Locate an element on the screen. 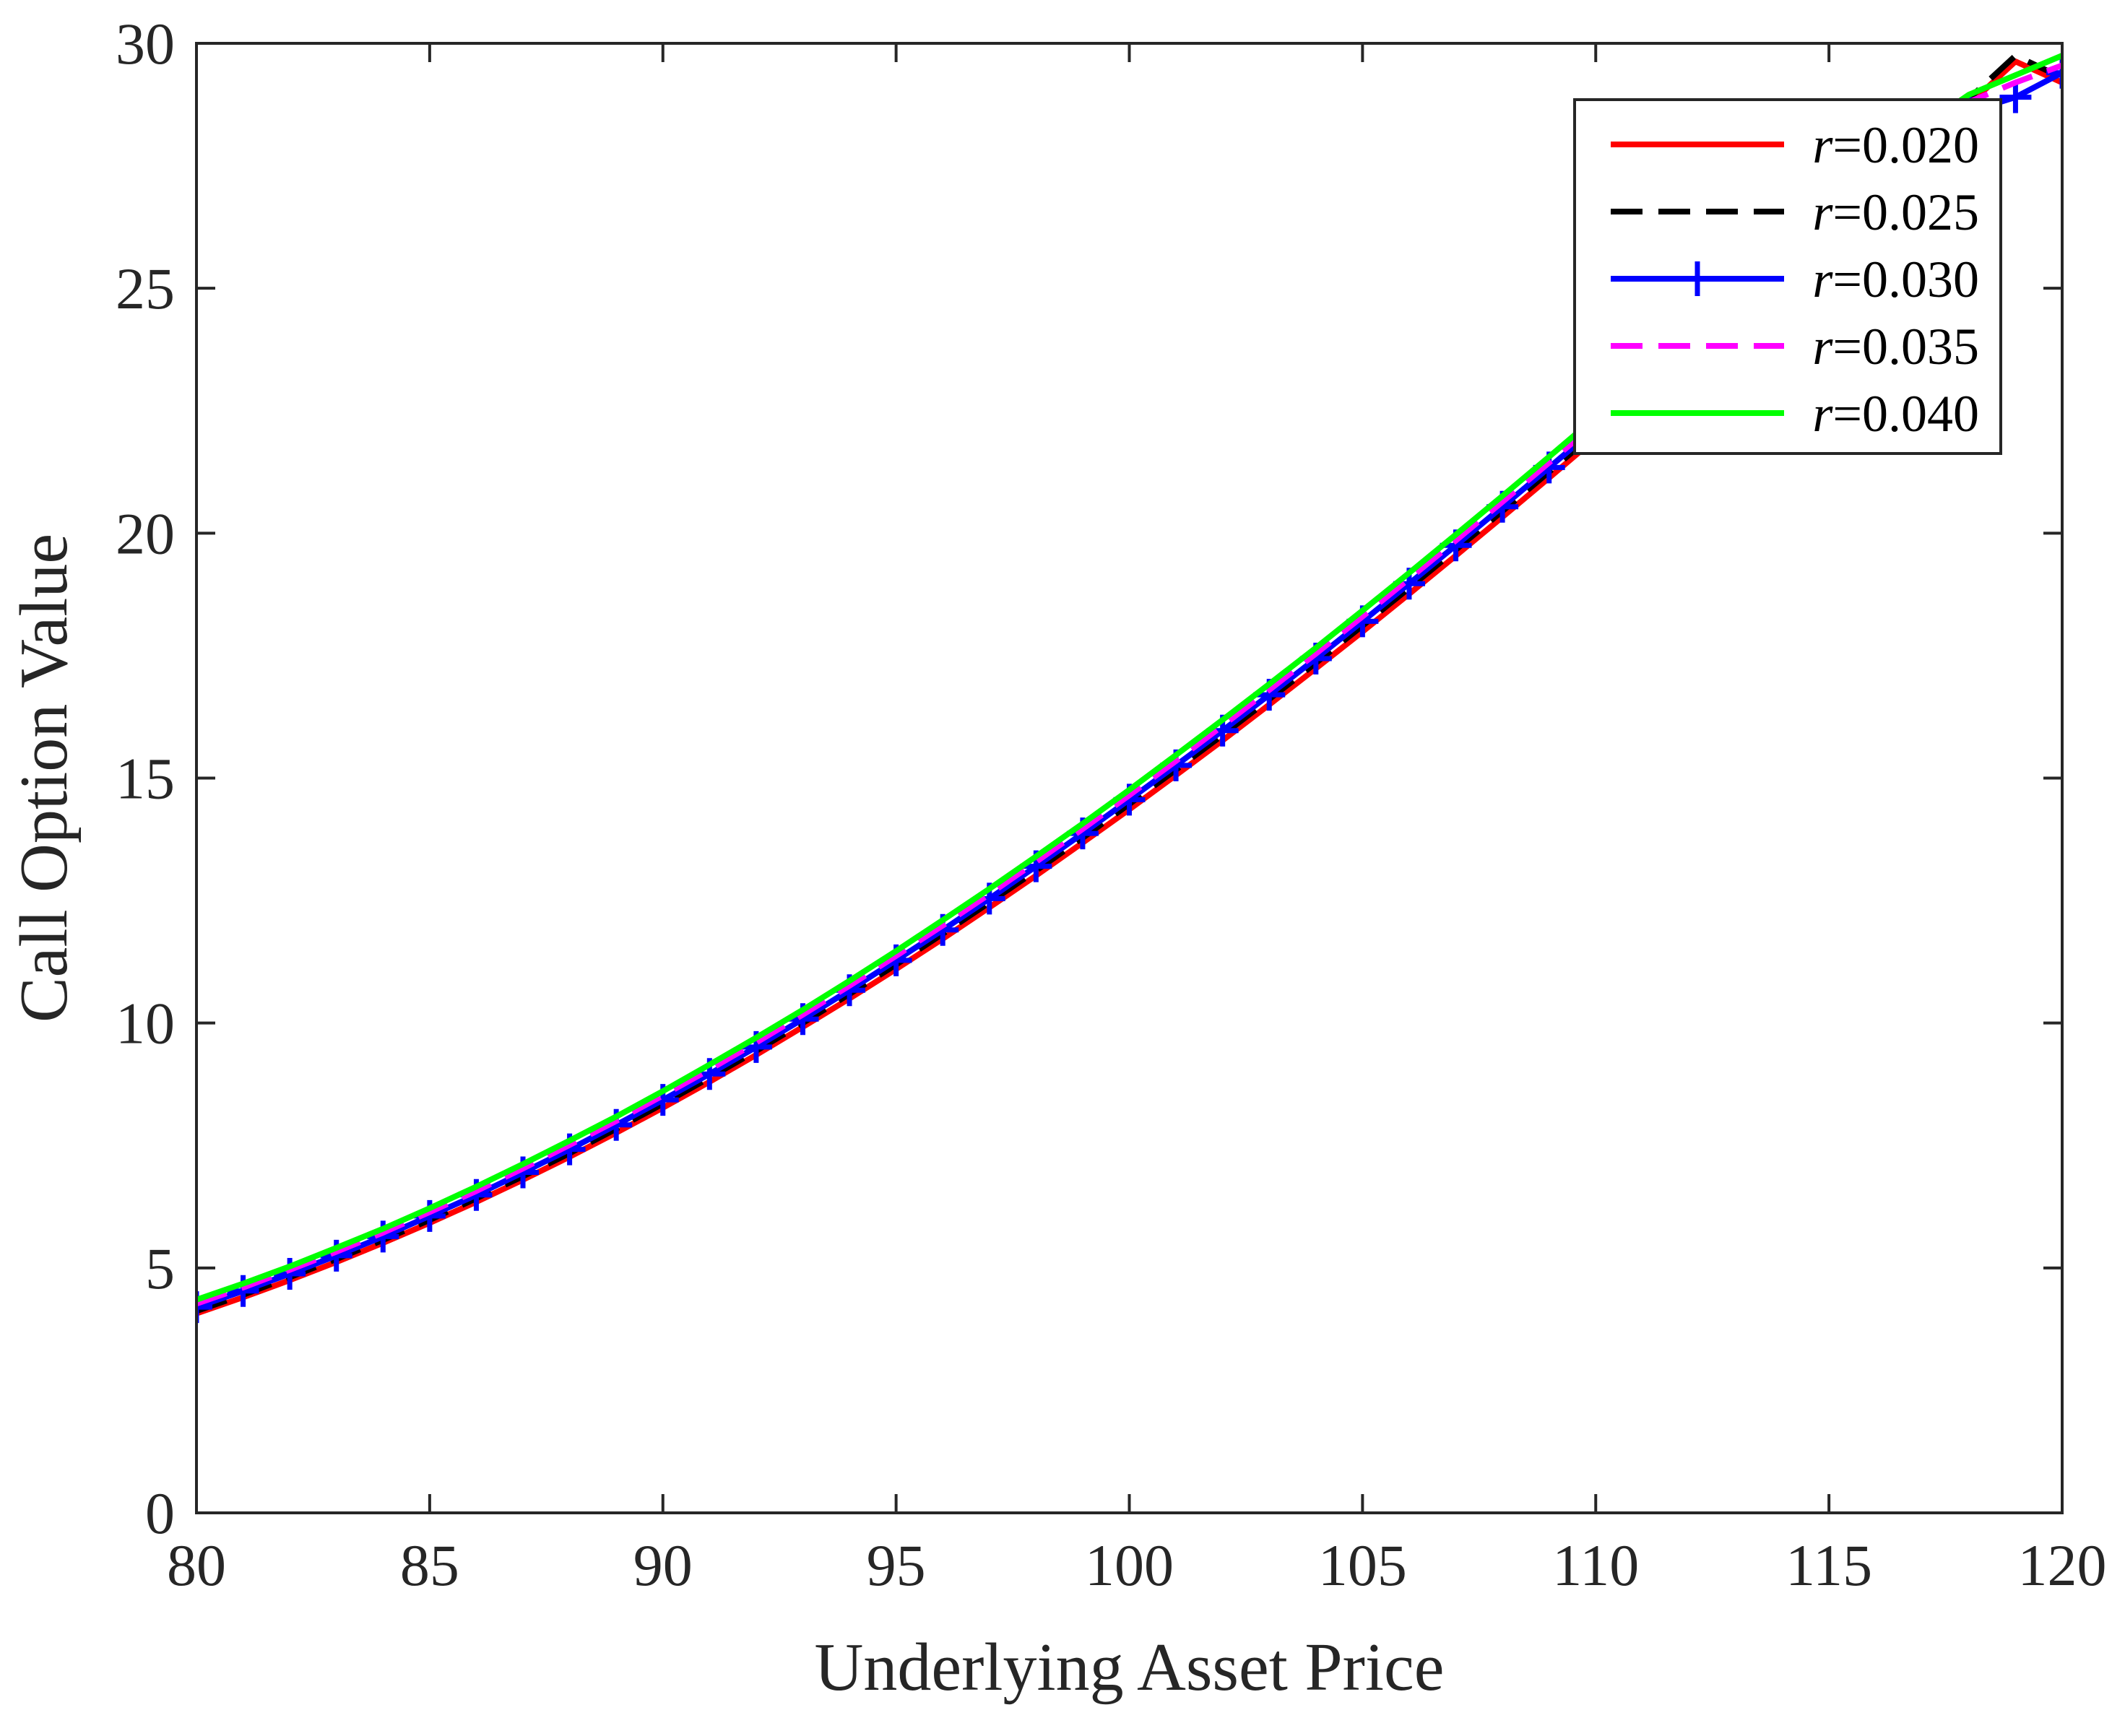 The width and height of the screenshot is (2125, 1736). x-tick-label: 120 is located at coordinates (2062, 1565).